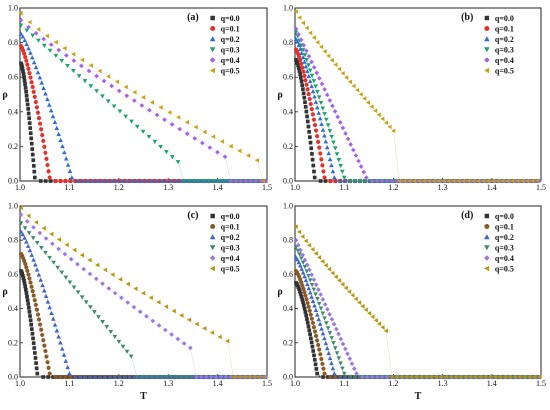 The width and height of the screenshot is (550, 410). Describe the element at coordinates (4, 95) in the screenshot. I see `y-axis-label: ρ` at that location.